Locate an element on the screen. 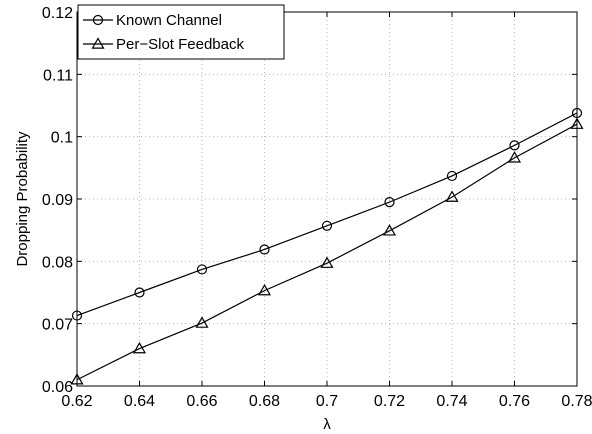 Image resolution: width=592 pixels, height=434 pixels. legend-items: Known Channel Per−Slot Feedback is located at coordinates (163, 32).